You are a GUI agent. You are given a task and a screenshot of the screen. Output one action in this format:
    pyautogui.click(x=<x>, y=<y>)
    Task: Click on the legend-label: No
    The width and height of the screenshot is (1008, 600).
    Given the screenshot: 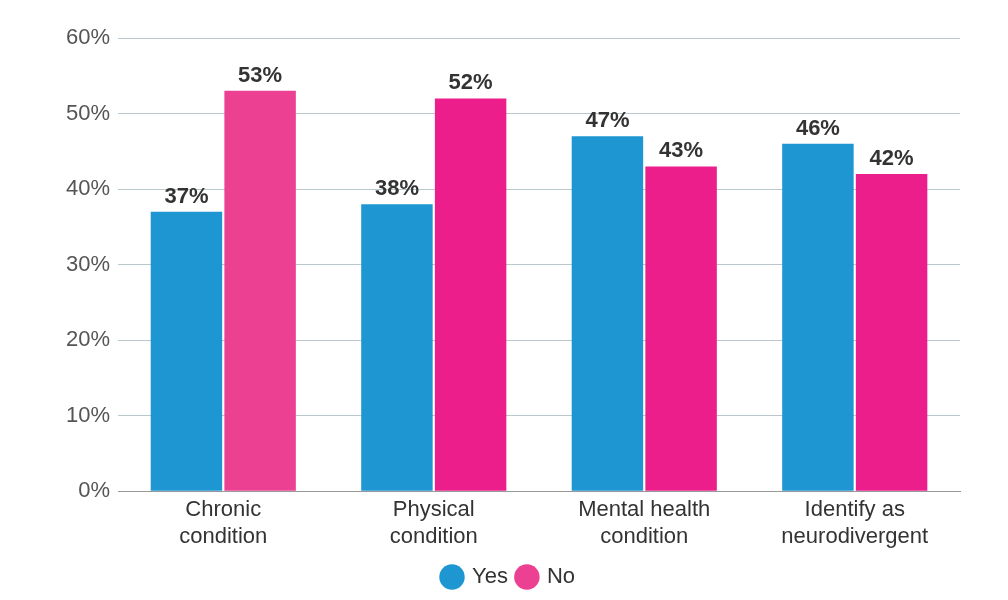 What is the action you would take?
    pyautogui.click(x=561, y=576)
    